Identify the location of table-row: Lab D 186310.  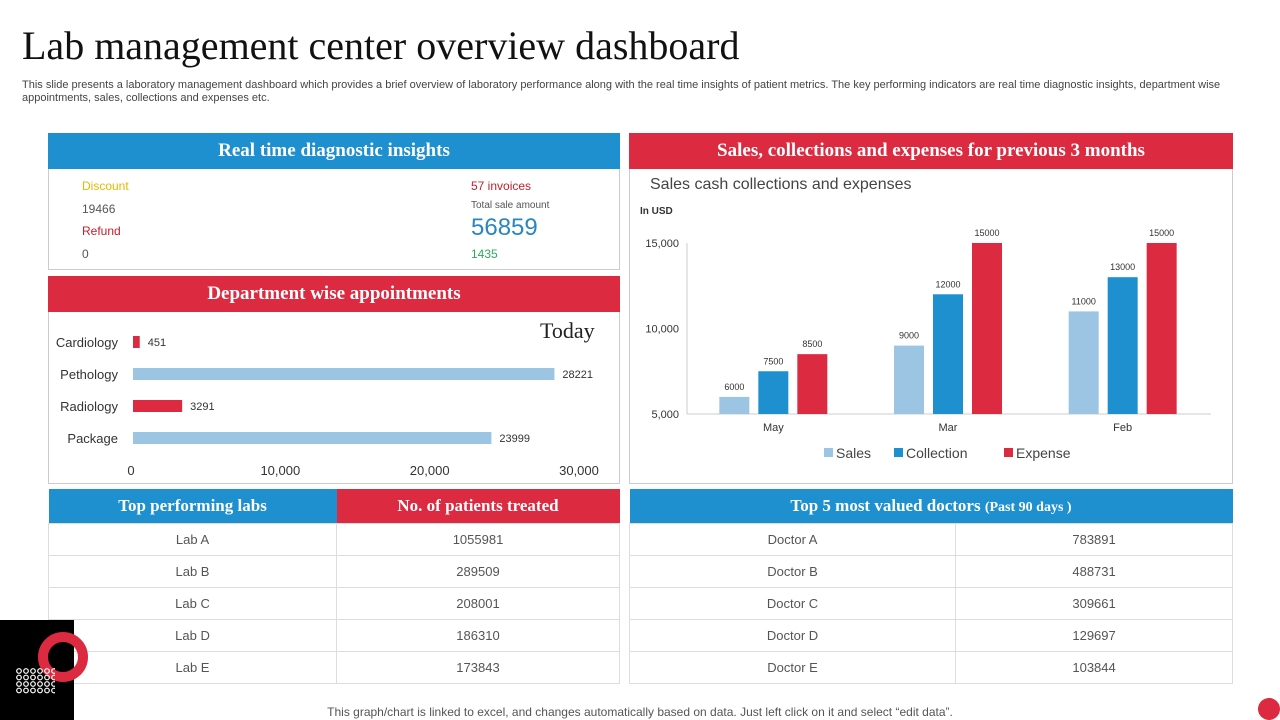
(334, 635).